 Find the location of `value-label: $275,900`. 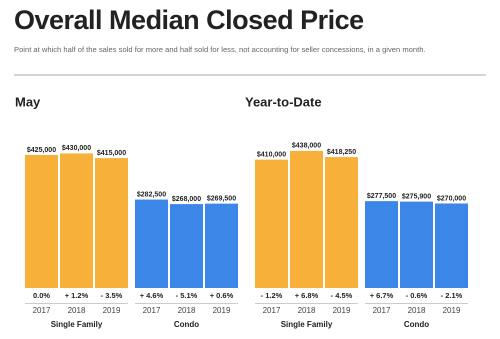

value-label: $275,900 is located at coordinates (416, 196).